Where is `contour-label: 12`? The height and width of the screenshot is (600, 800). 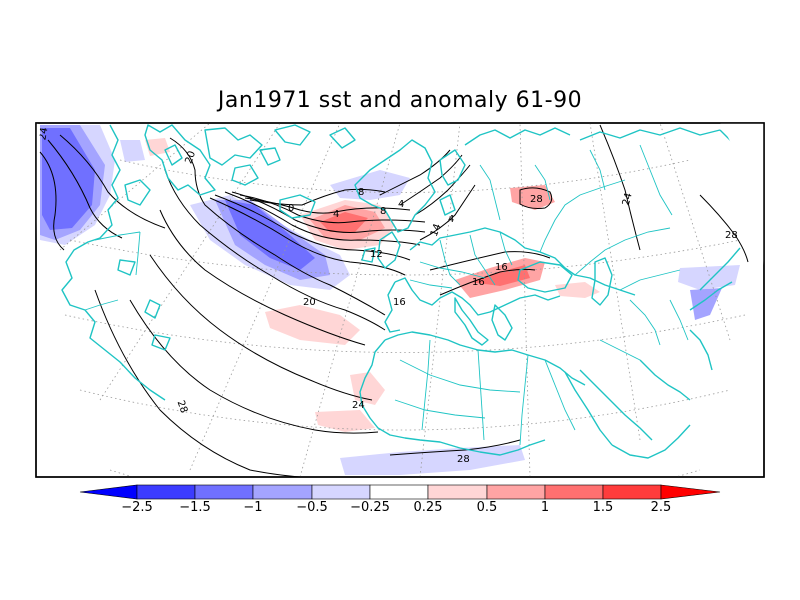 contour-label: 12 is located at coordinates (376, 254).